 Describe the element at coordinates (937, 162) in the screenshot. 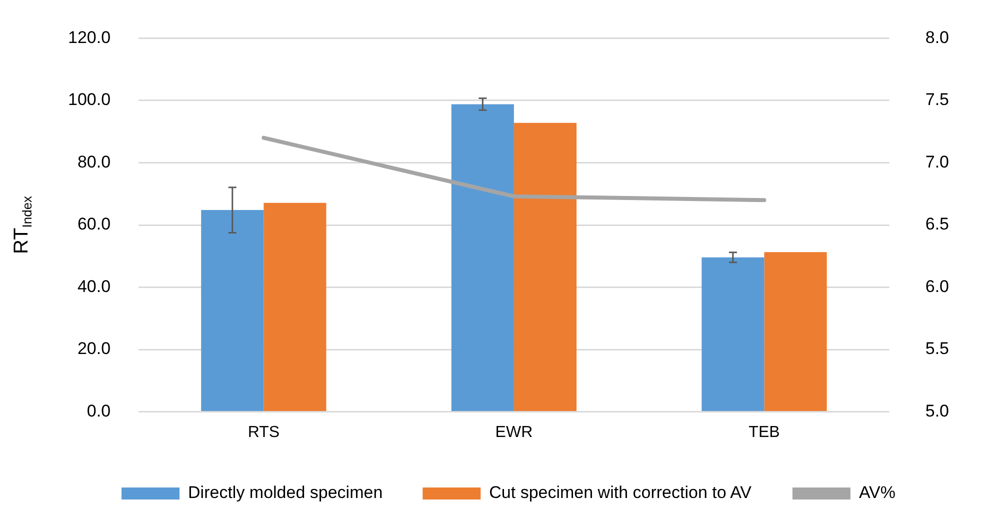

I see `y2-tick-label: 7.0` at that location.